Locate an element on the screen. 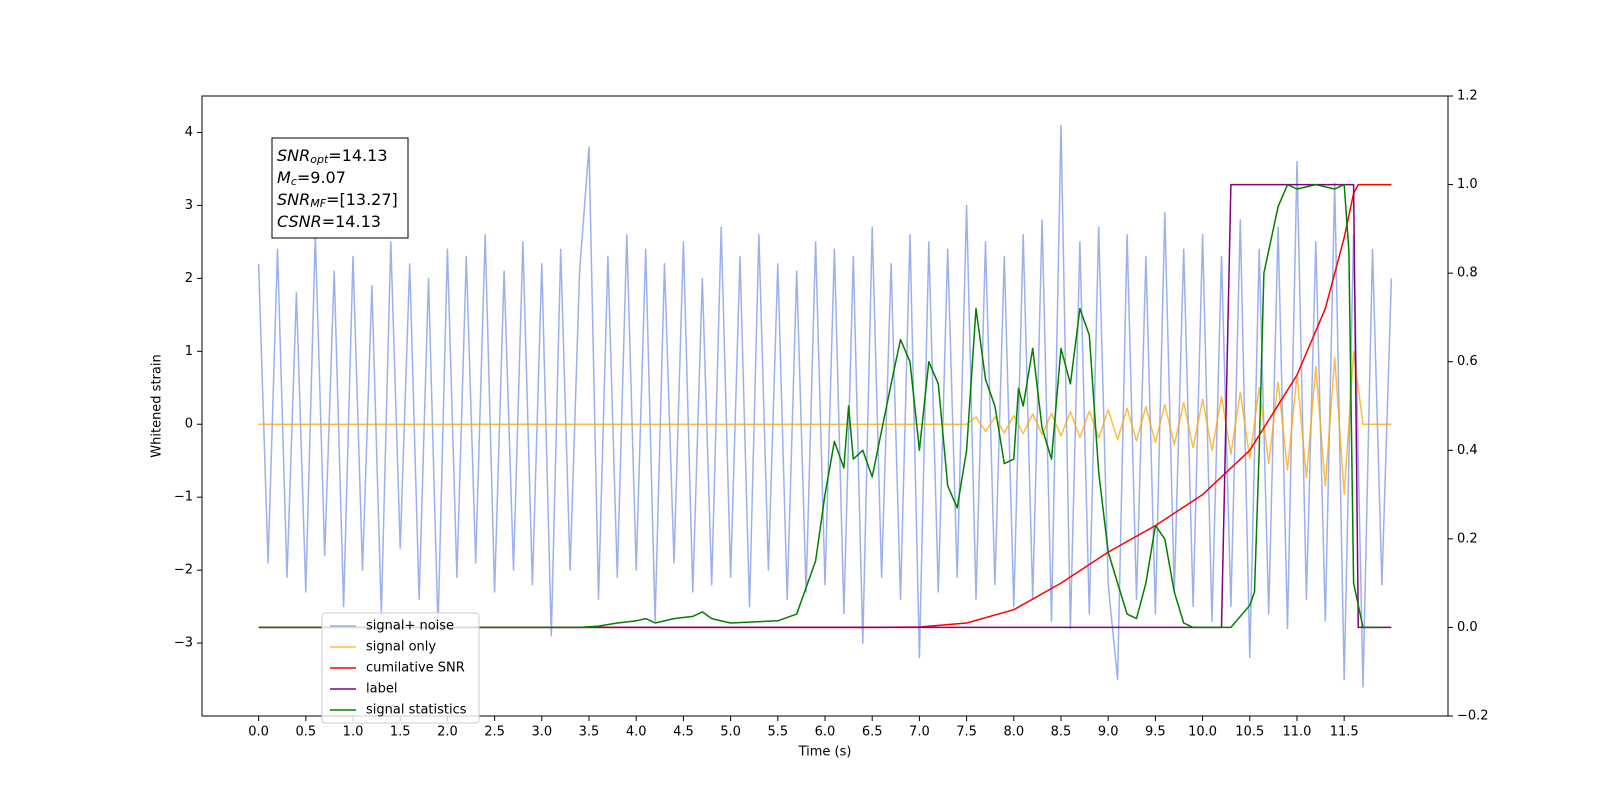  x-tick-label: 6.0 is located at coordinates (825, 732).